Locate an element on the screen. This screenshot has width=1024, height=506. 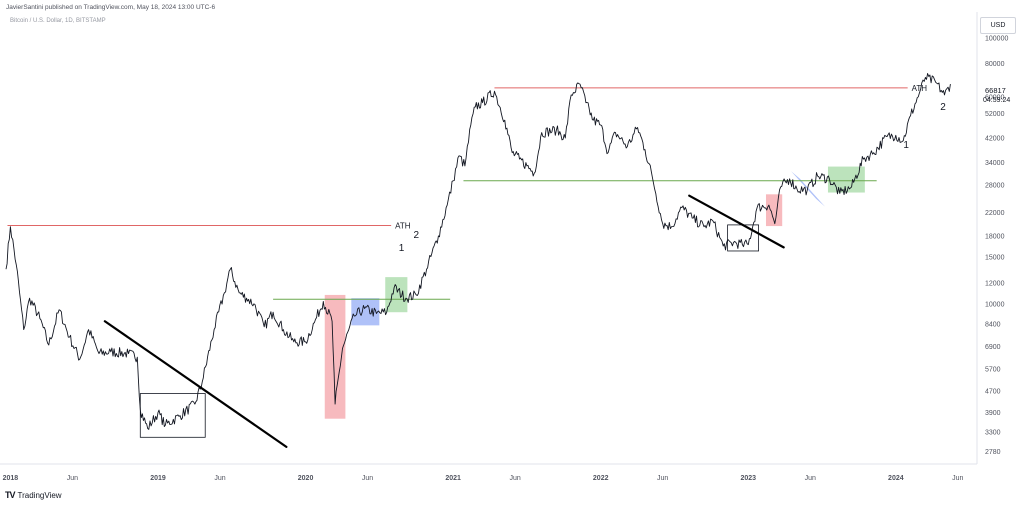
time-tick-label: 2023 is located at coordinates (748, 478).